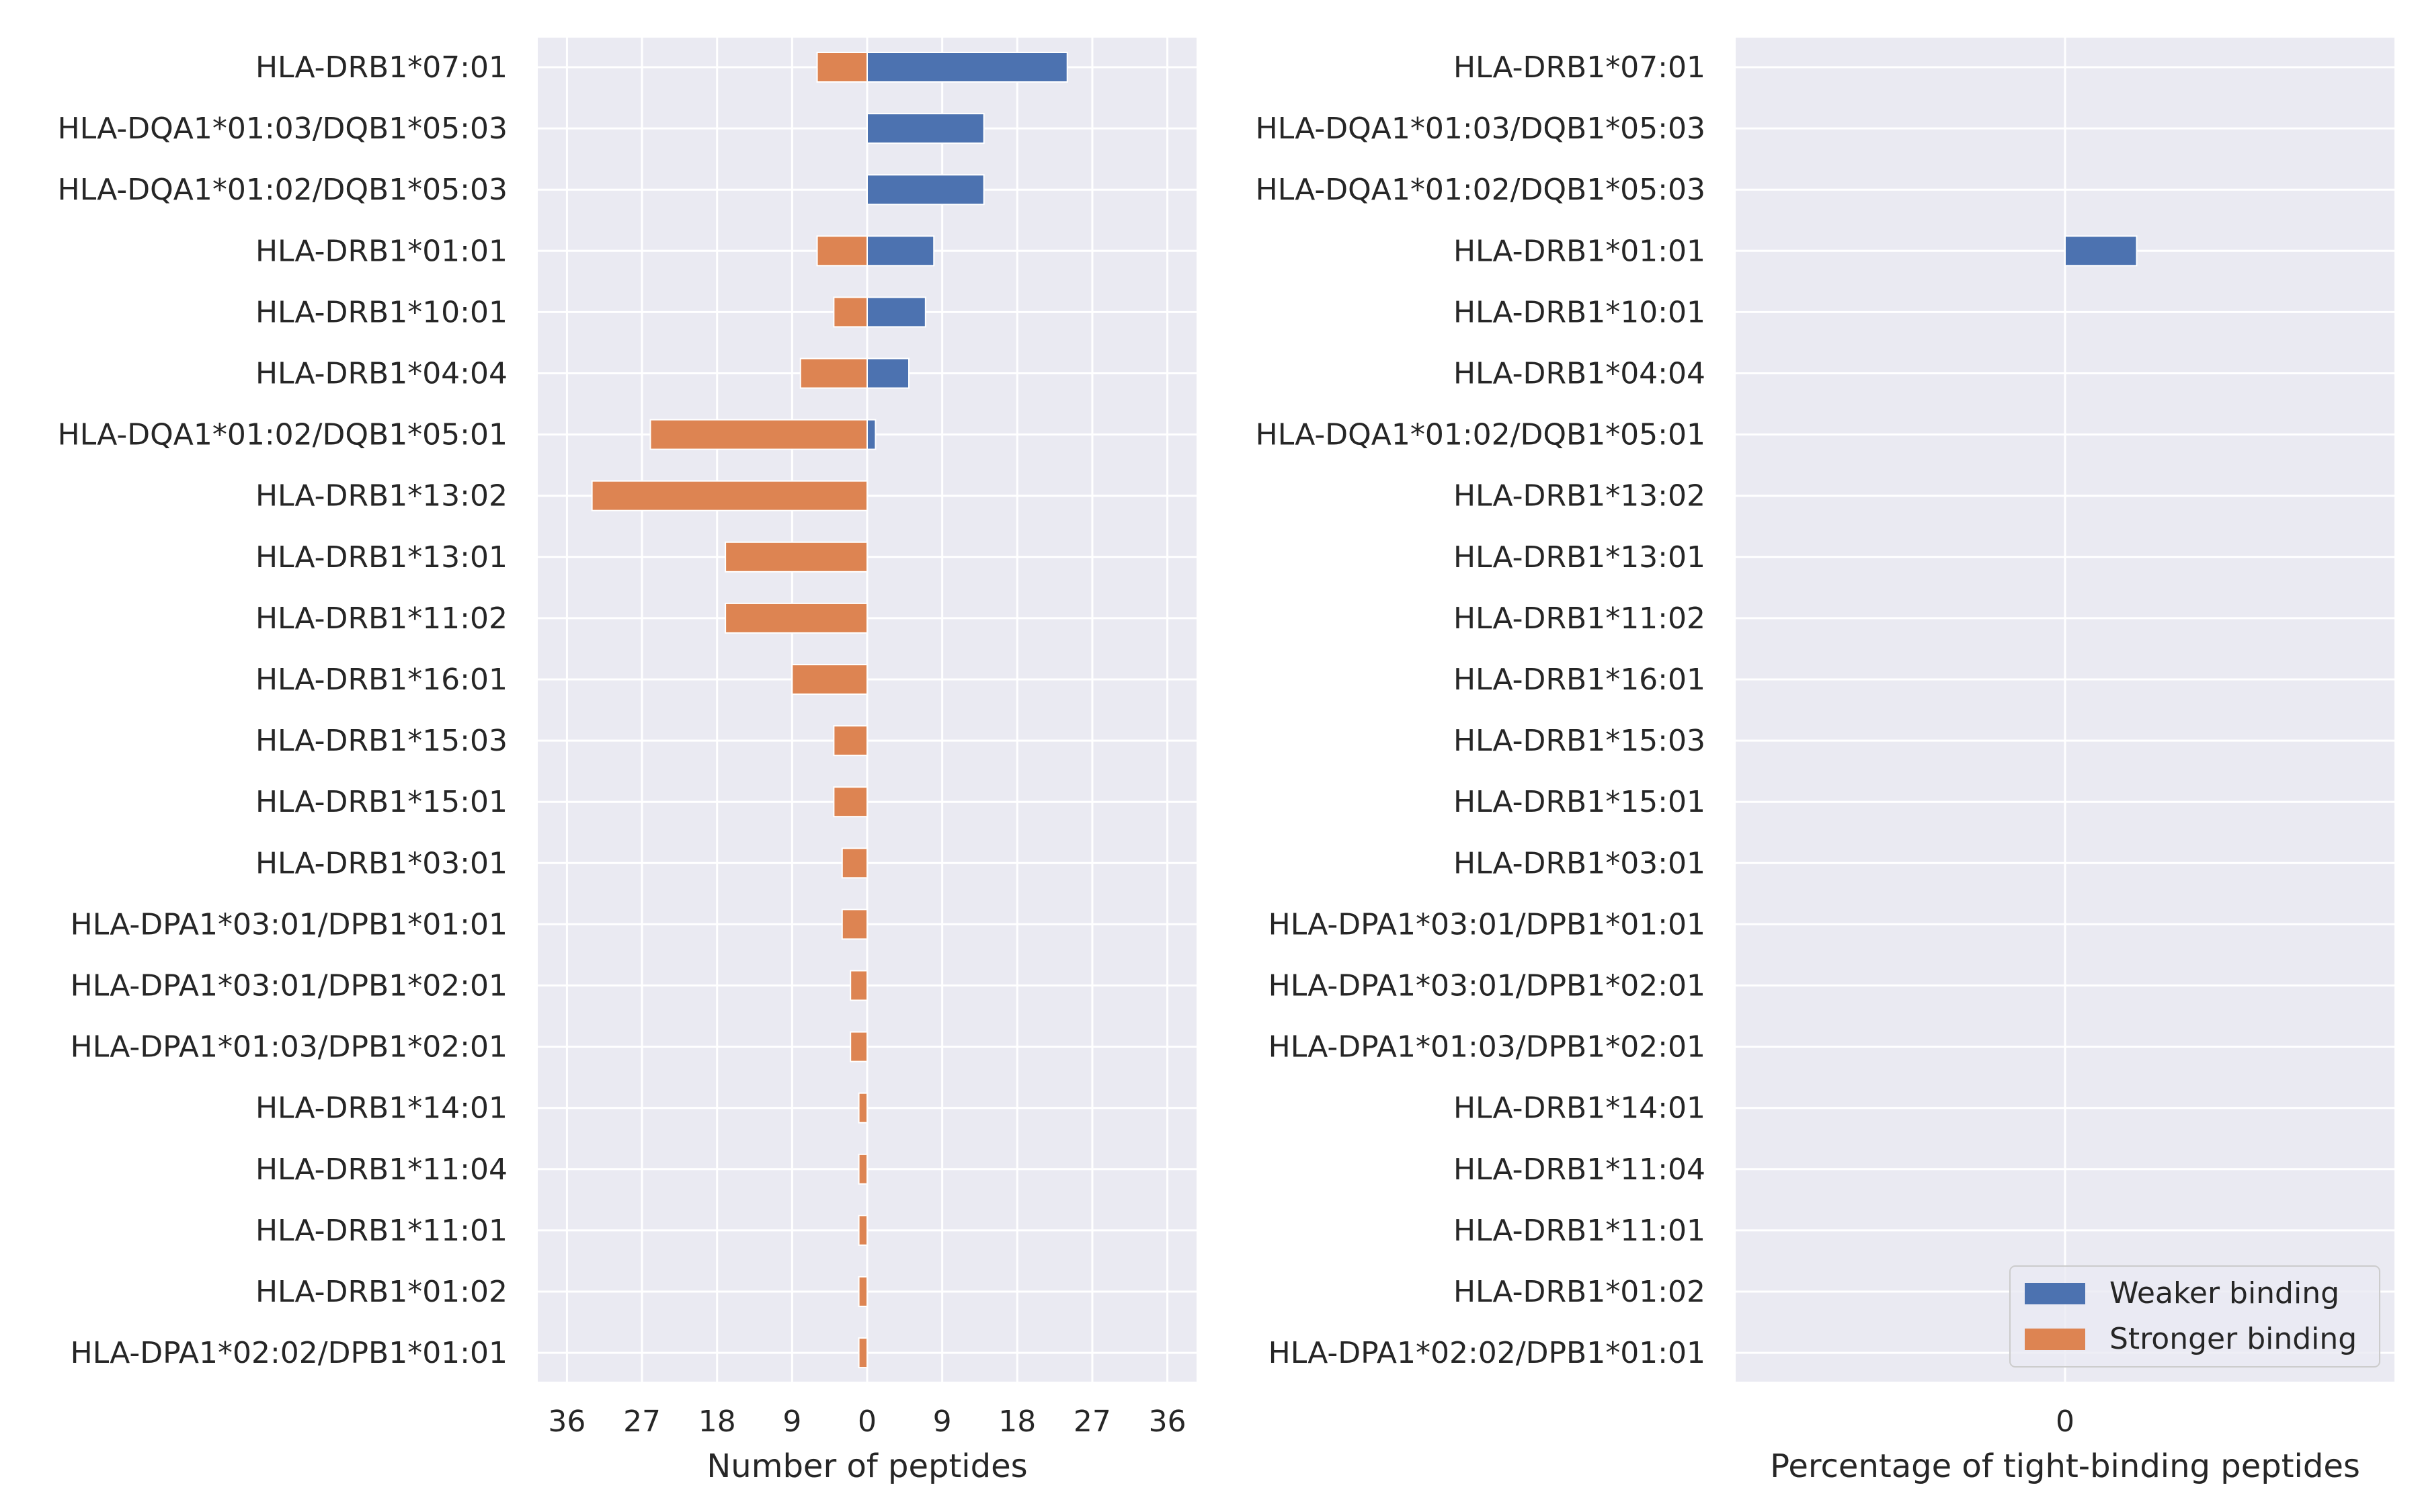 This screenshot has height=1512, width=2420. I want to click on x-axis-label: Percentage of tight-binding peptides, so click(2065, 1466).